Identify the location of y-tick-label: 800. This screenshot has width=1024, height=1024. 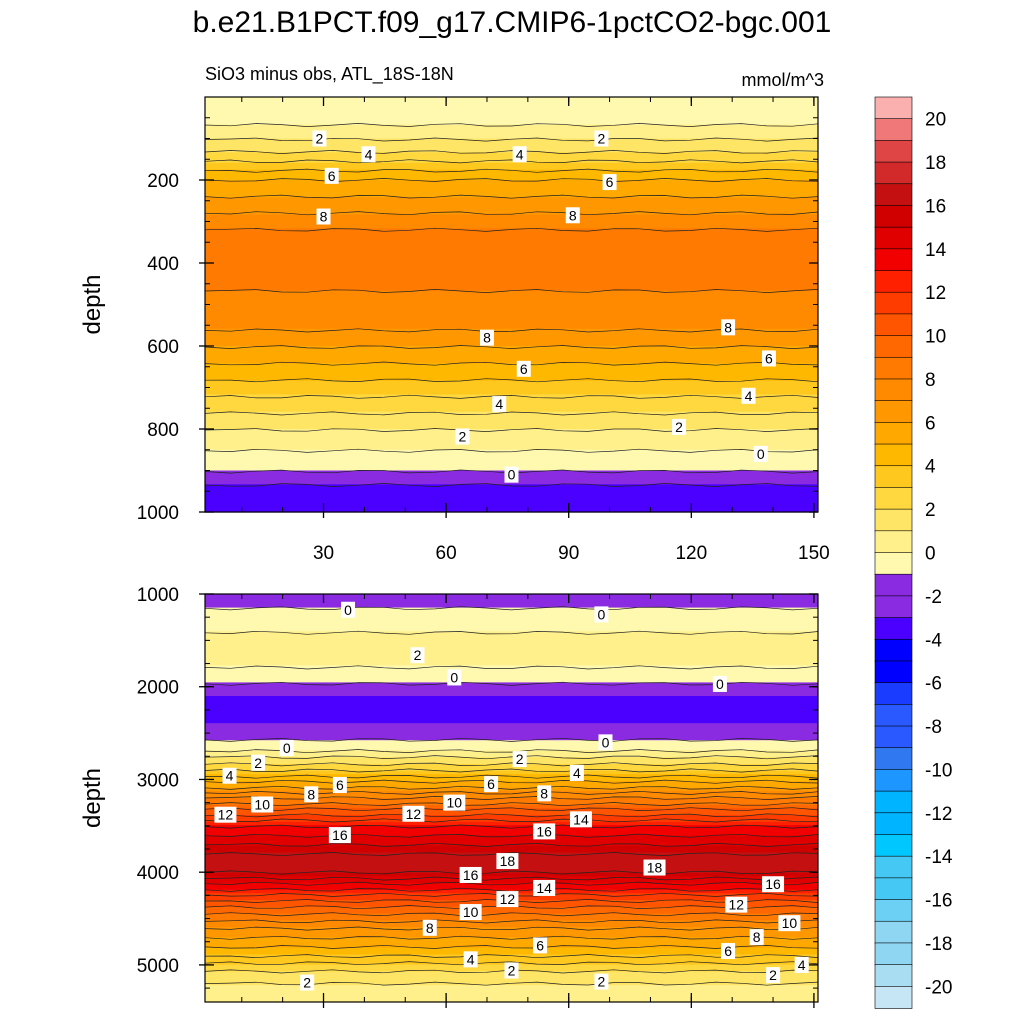
(163, 430).